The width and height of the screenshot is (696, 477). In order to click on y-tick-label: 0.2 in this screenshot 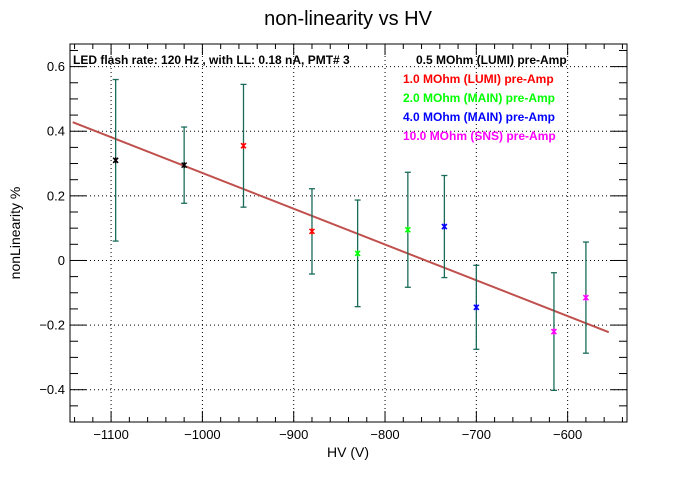, I will do `click(56, 195)`.